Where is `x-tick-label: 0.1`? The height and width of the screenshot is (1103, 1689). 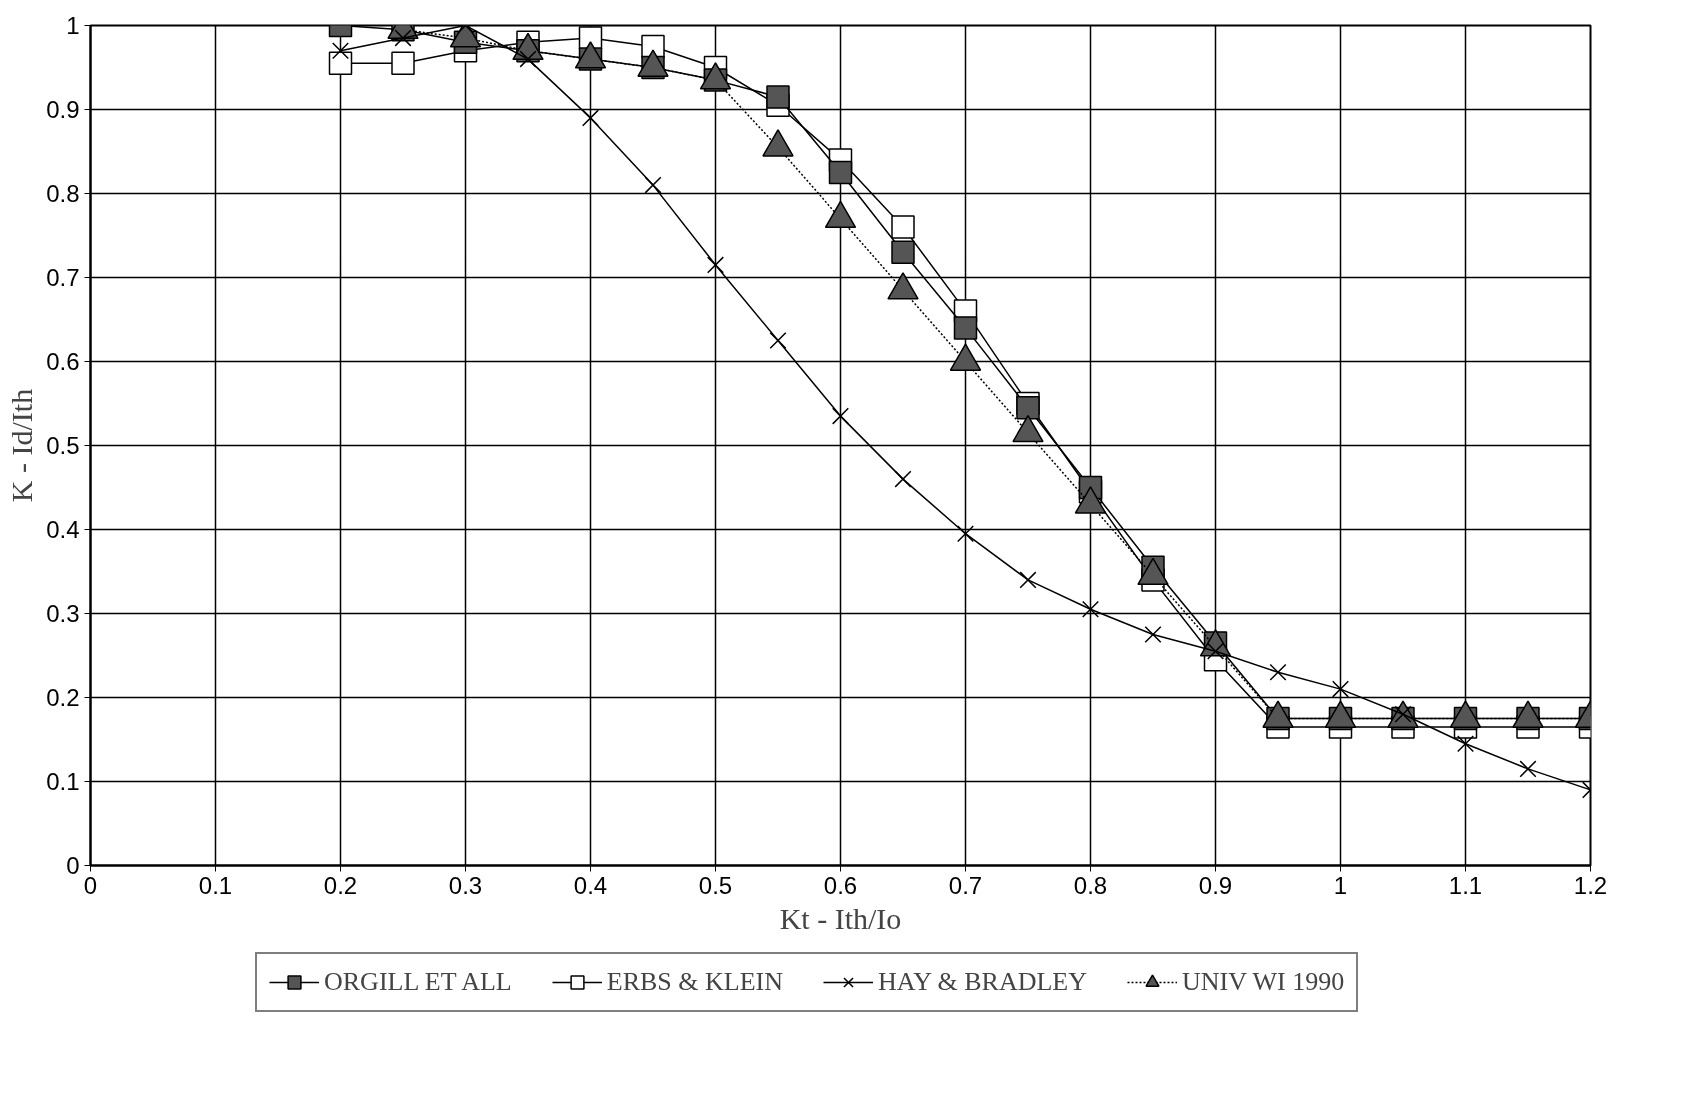
x-tick-label: 0.1 is located at coordinates (215, 885).